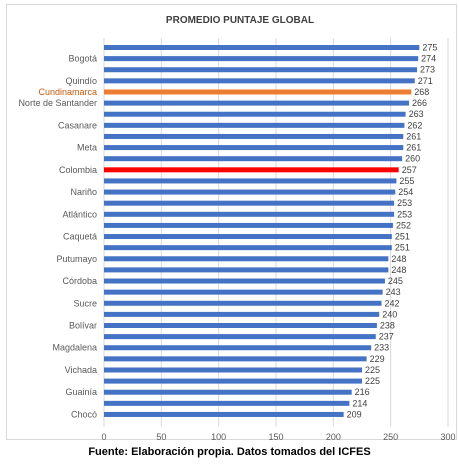  What do you see at coordinates (393, 292) in the screenshot?
I see `data-label: 243` at bounding box center [393, 292].